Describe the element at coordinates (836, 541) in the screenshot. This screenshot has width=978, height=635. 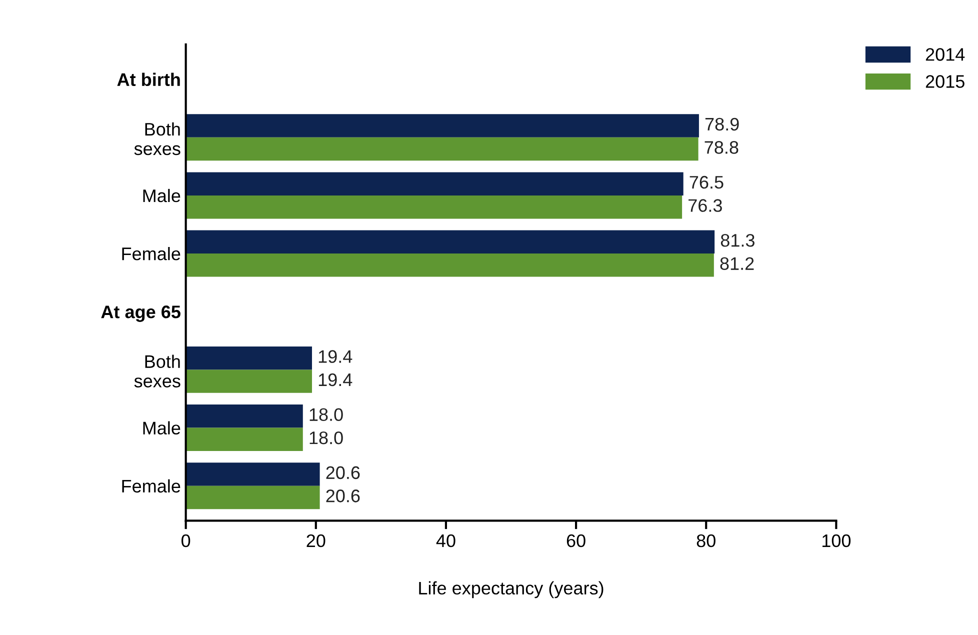
I see `x-tick-label: 100` at that location.